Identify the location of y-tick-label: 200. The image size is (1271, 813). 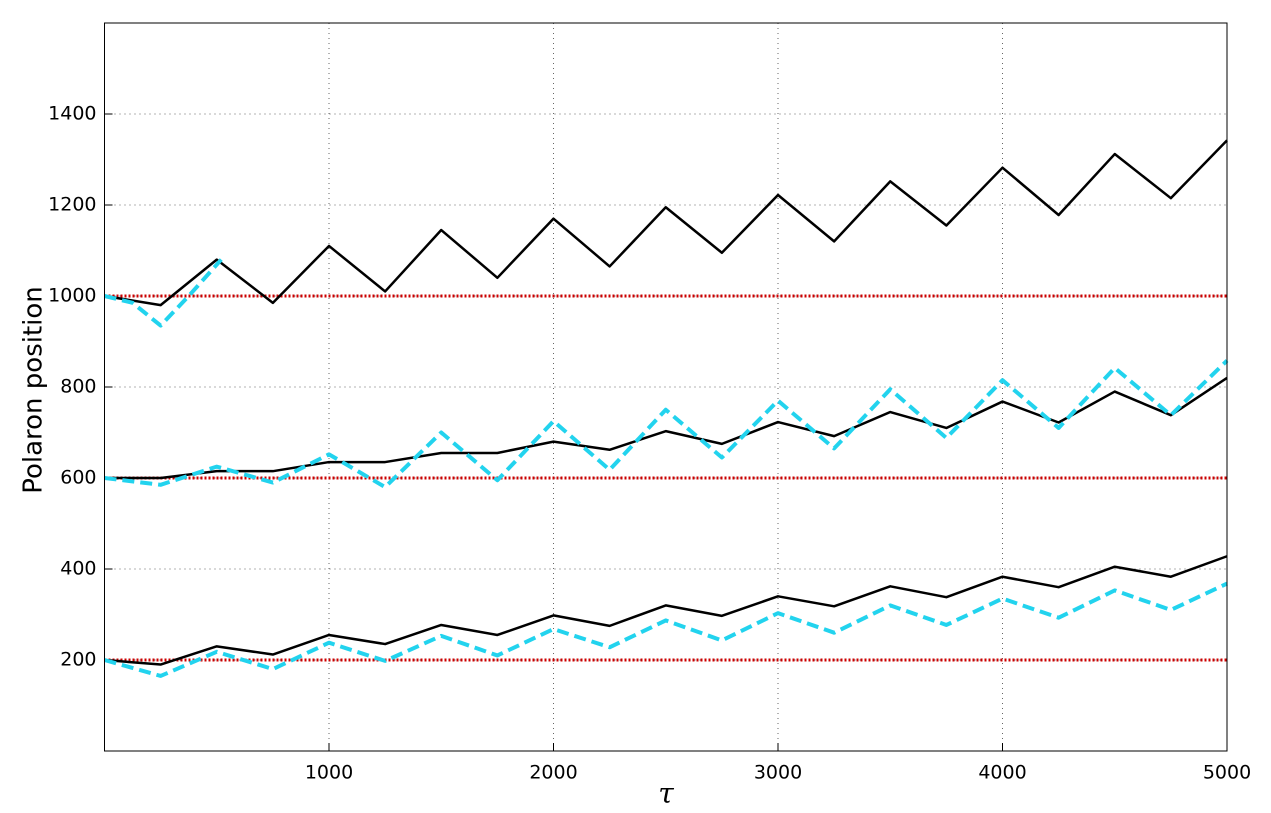
(78, 660).